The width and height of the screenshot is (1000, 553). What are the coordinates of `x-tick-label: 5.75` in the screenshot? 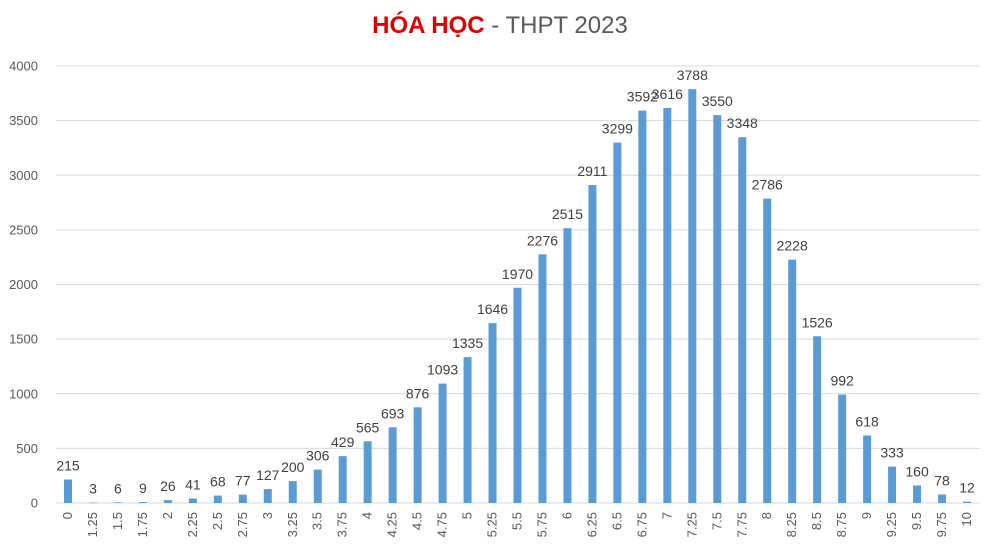 It's located at (541, 524).